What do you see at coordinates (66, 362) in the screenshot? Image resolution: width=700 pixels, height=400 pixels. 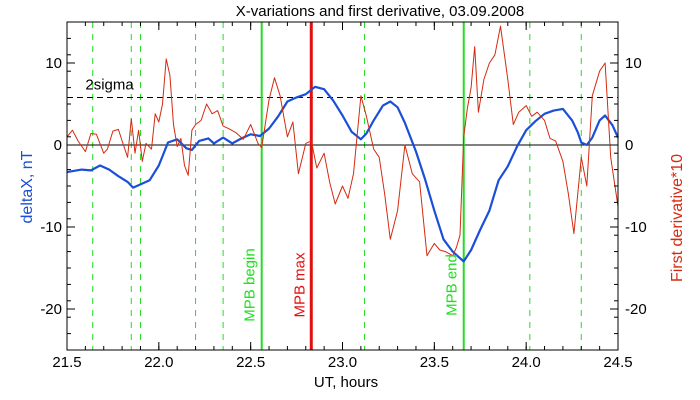 I see `x-tick-label: 21.5` at bounding box center [66, 362].